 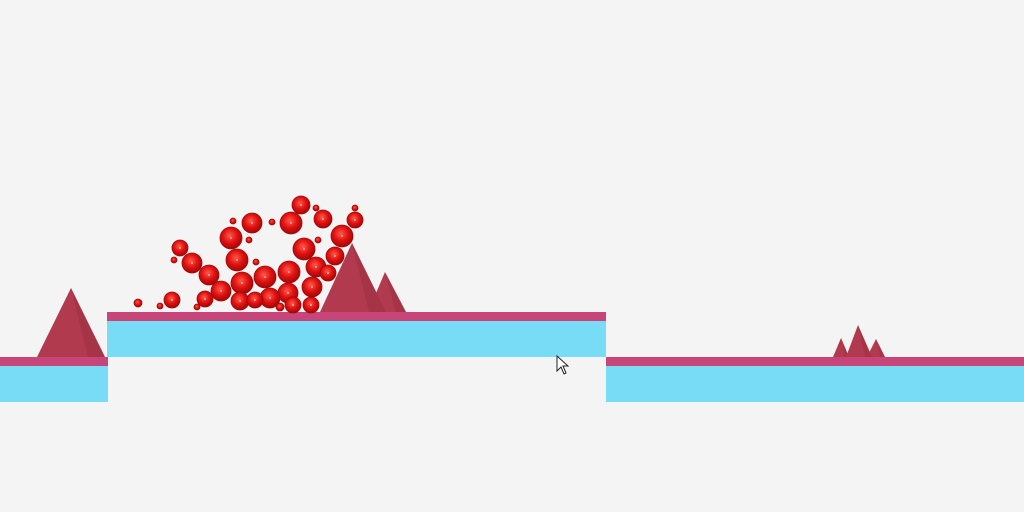 I want to click on mouse-cursor-icon, so click(x=563, y=364).